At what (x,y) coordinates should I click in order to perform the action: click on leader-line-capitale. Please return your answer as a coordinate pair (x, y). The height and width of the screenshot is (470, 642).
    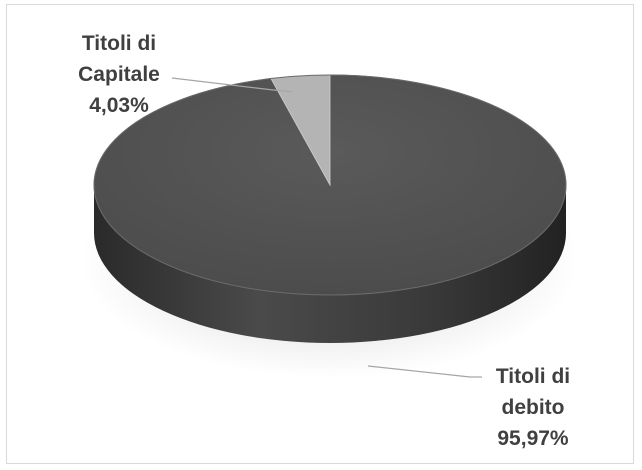
    Looking at the image, I should click on (232, 85).